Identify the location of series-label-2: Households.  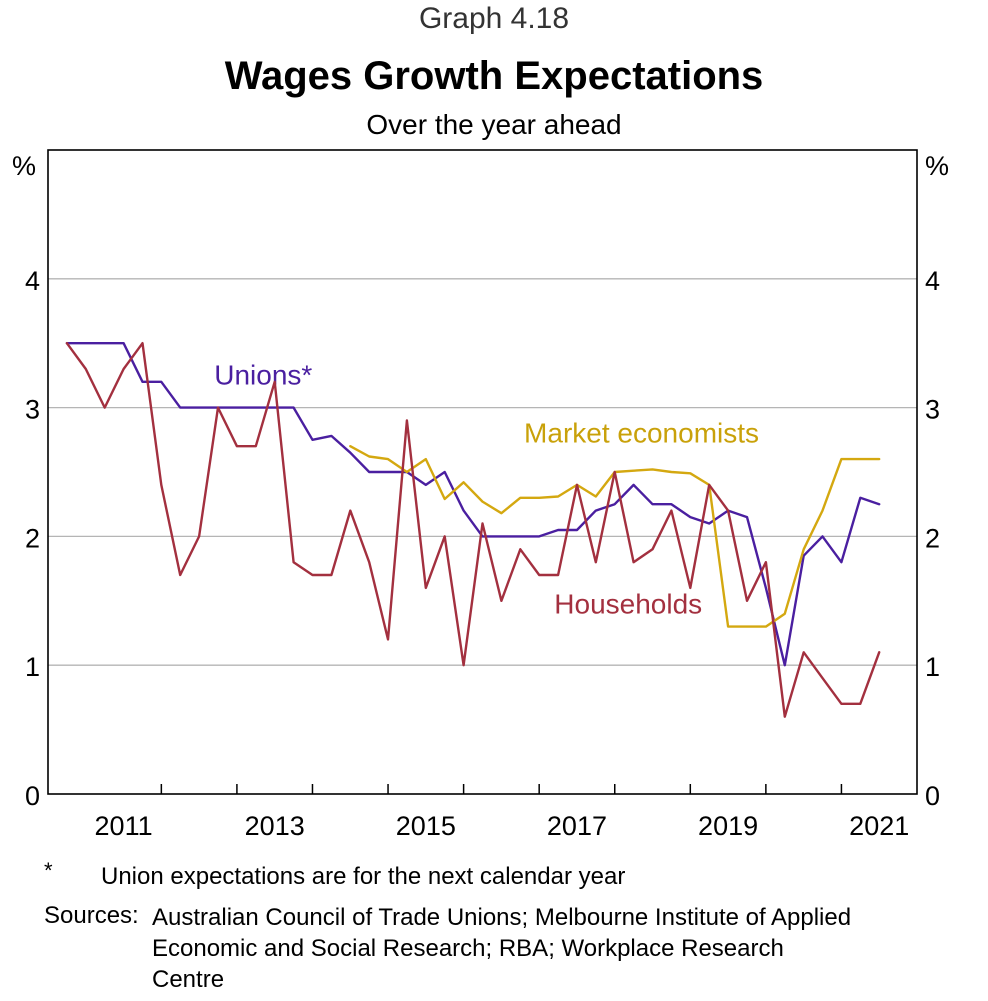
(628, 604).